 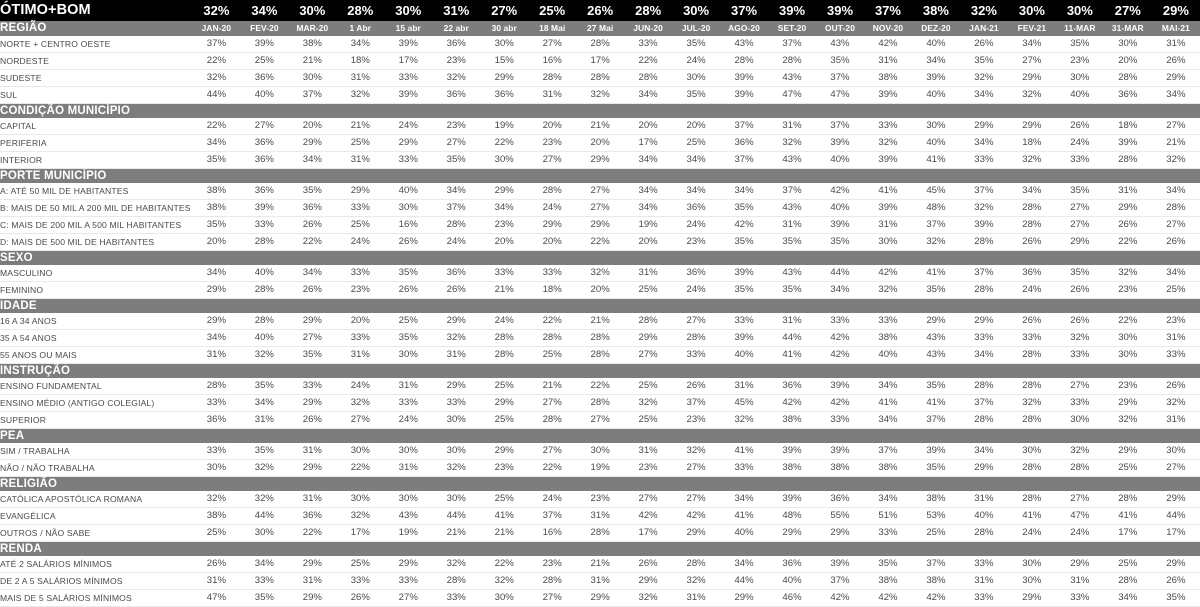 What do you see at coordinates (935, 10) in the screenshot?
I see `total-value: 38%` at bounding box center [935, 10].